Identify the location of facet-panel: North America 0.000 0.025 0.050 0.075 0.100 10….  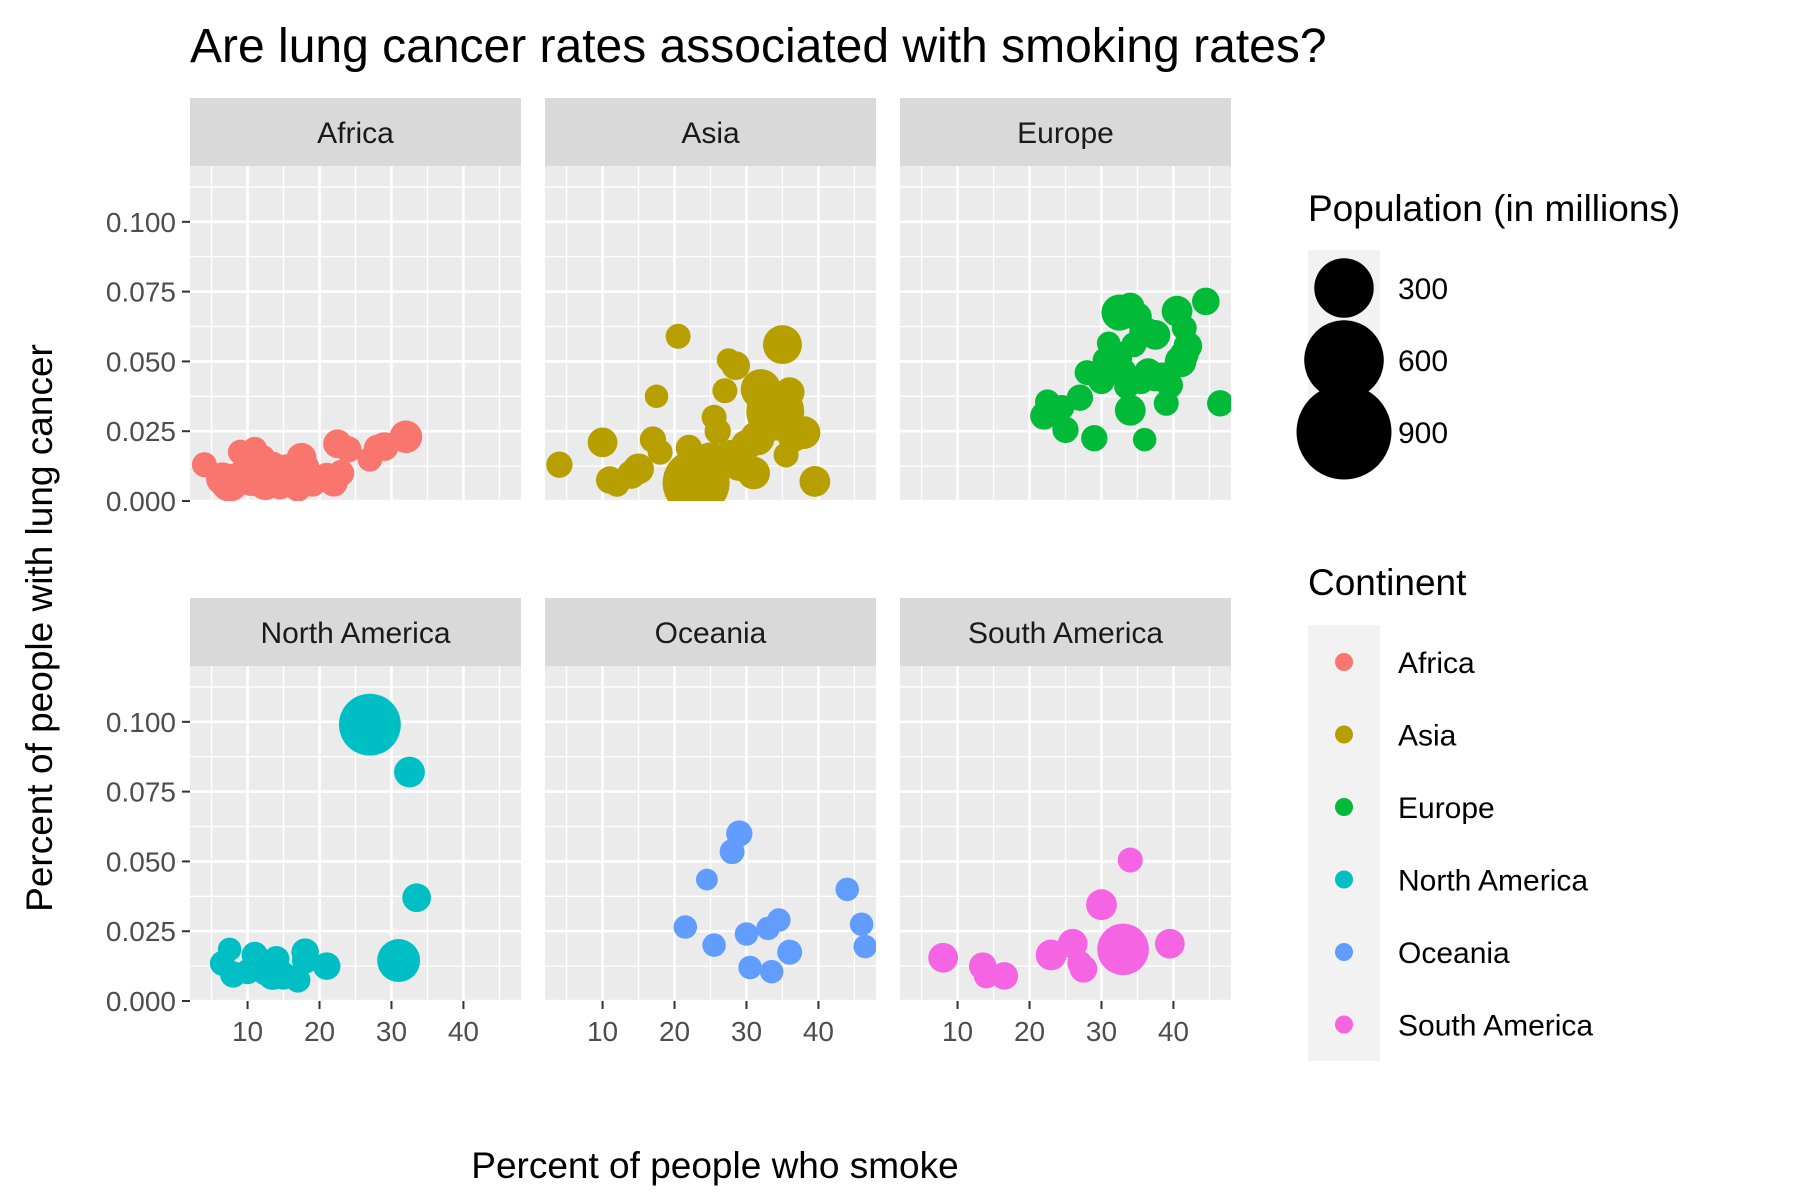
(313, 822).